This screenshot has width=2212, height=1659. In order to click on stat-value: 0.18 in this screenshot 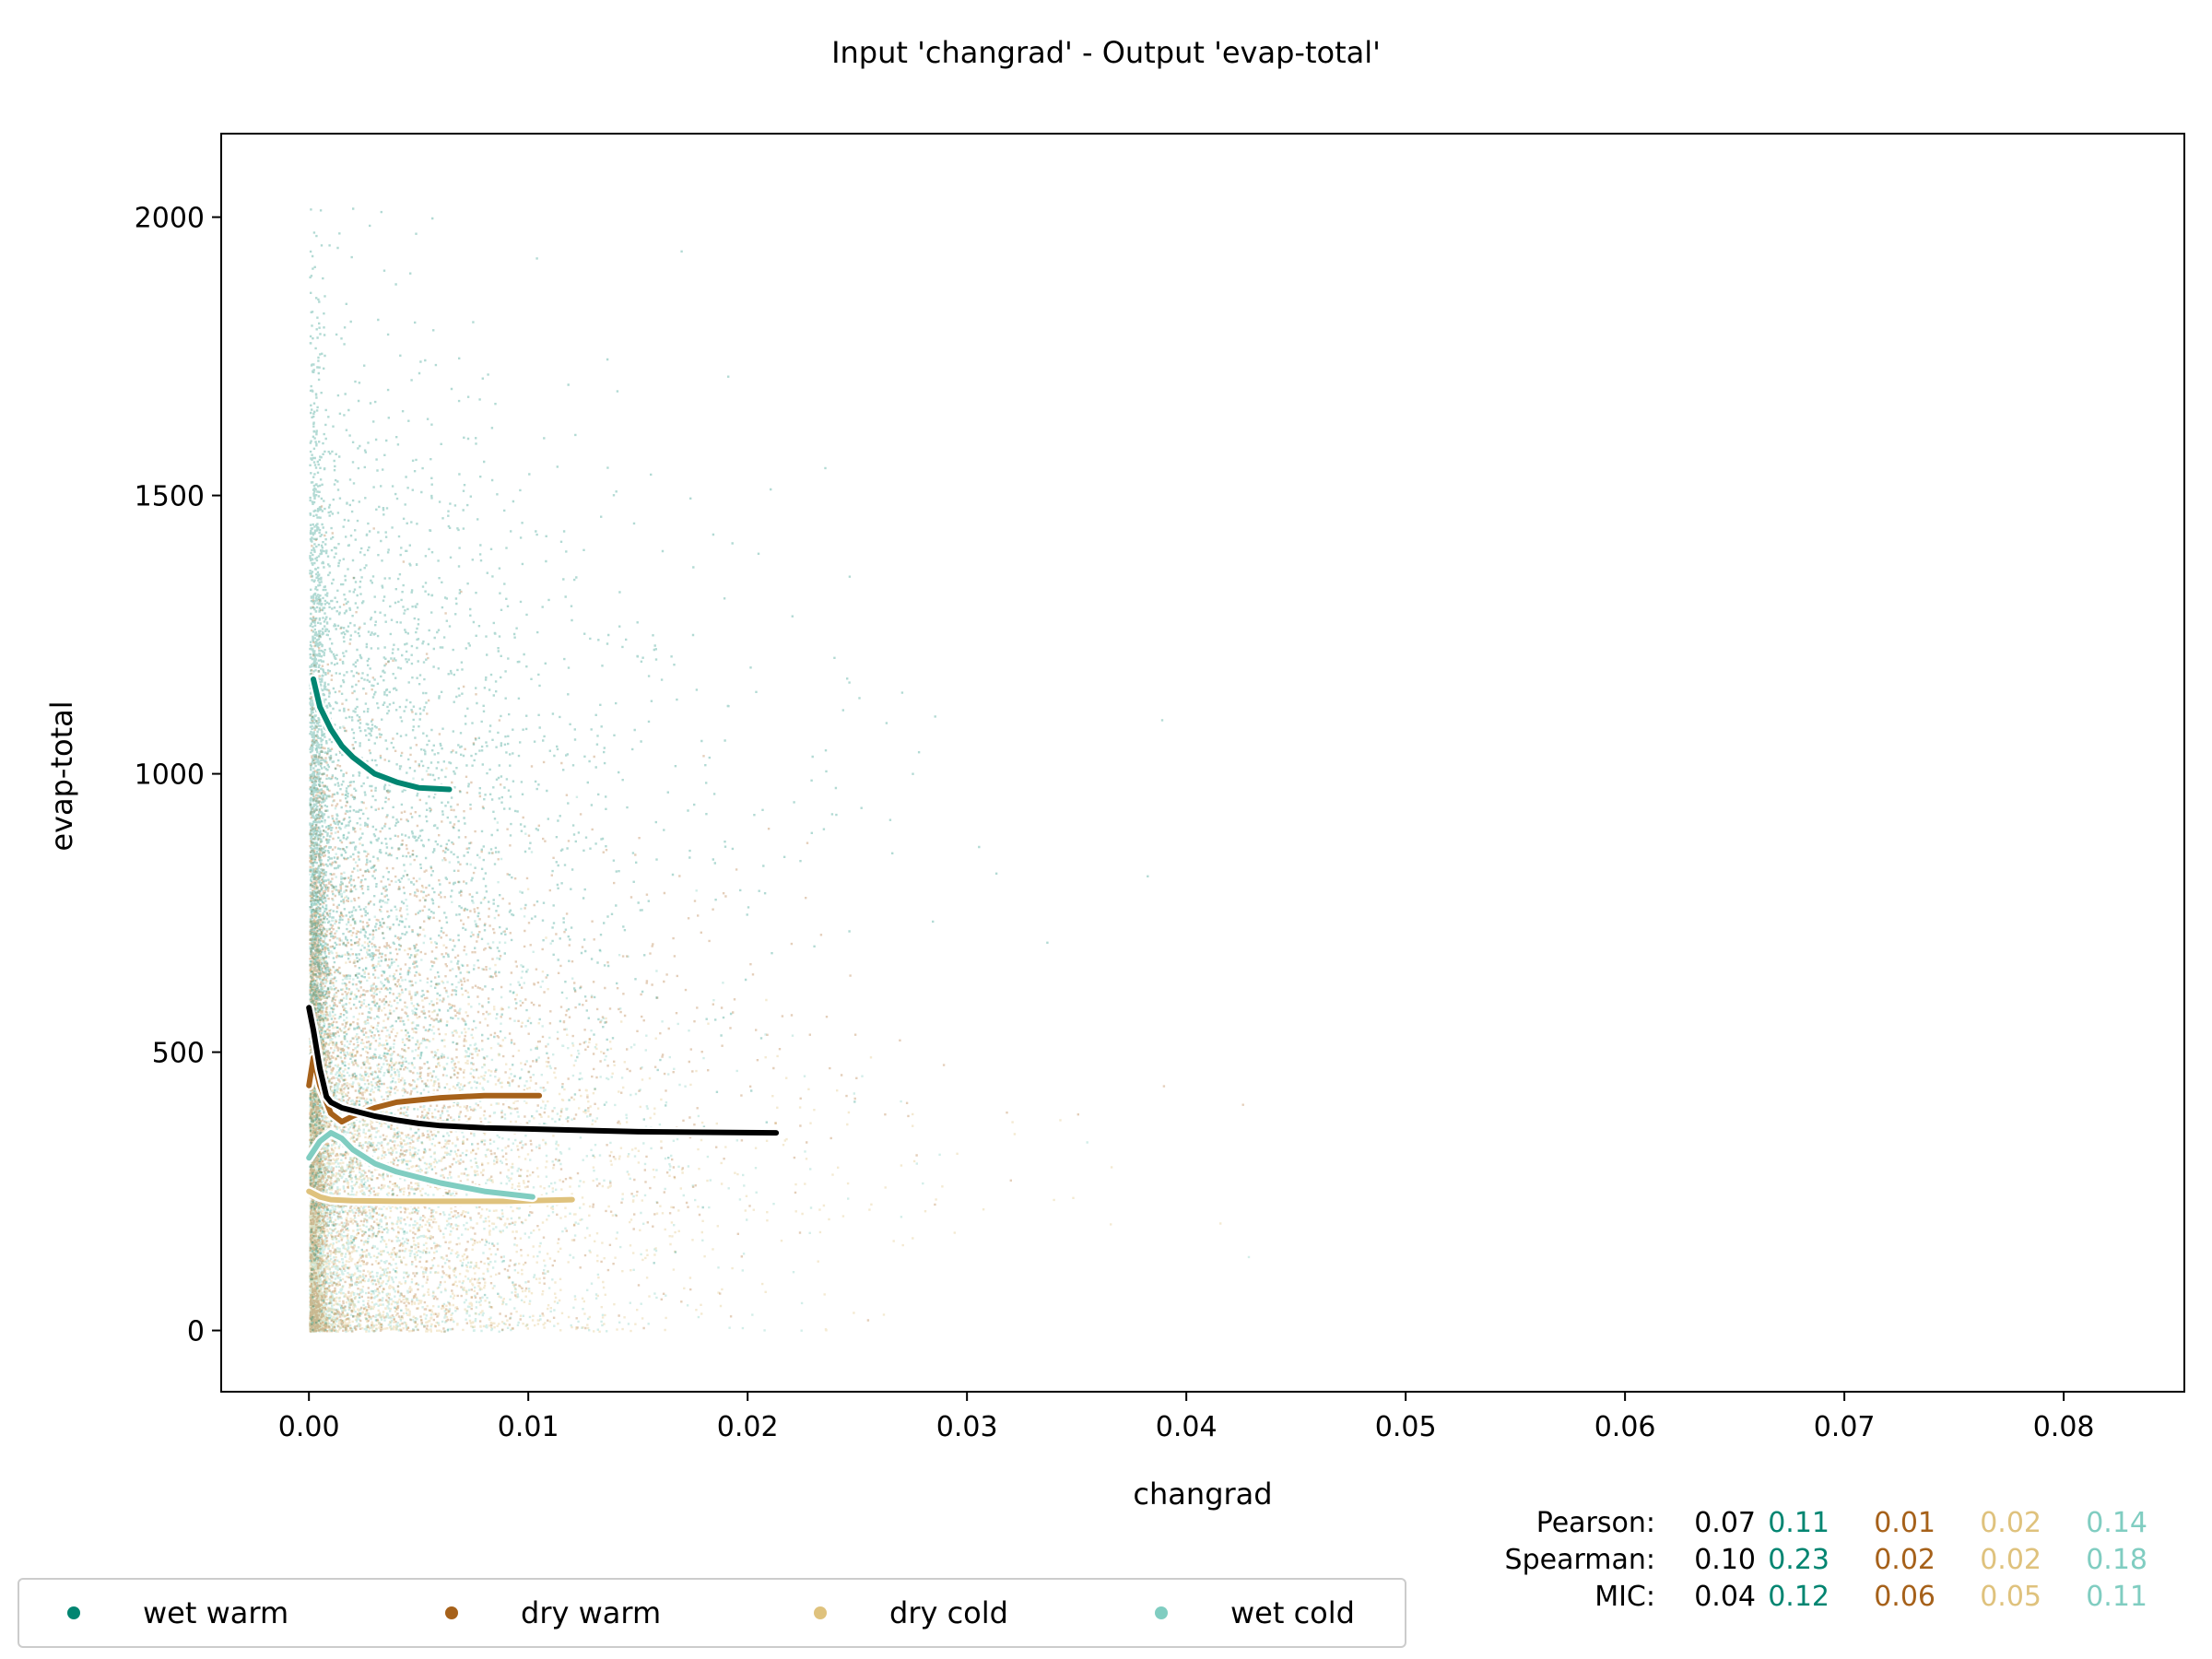, I will do `click(2116, 1560)`.